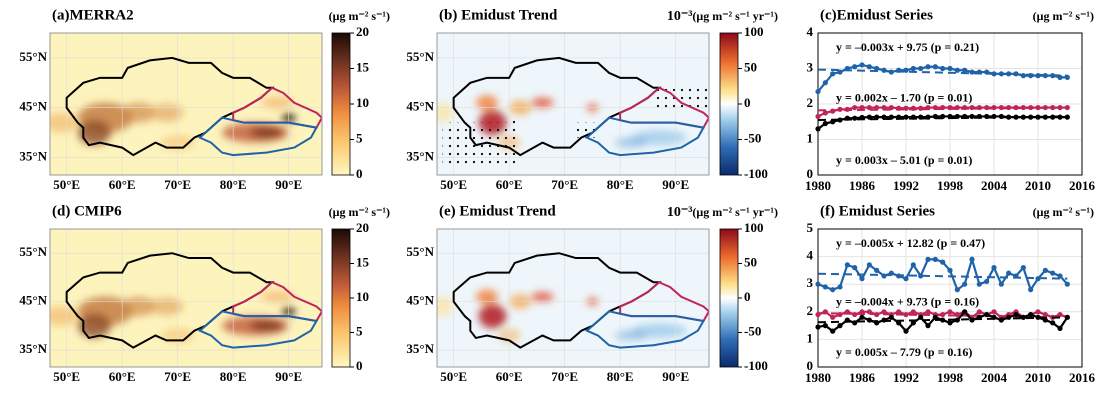 The height and width of the screenshot is (399, 1117). I want to click on y-tick-label: 0, so click(810, 365).